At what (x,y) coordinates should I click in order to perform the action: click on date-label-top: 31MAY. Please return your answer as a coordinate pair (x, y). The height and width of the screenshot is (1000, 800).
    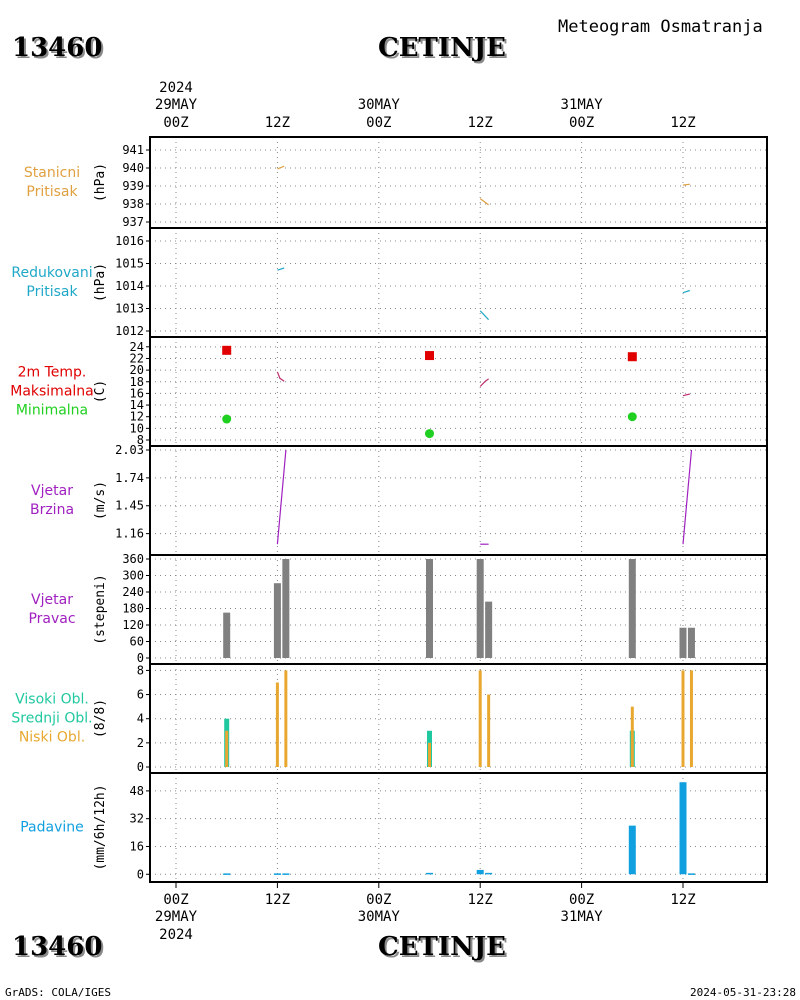
    Looking at the image, I should click on (582, 105).